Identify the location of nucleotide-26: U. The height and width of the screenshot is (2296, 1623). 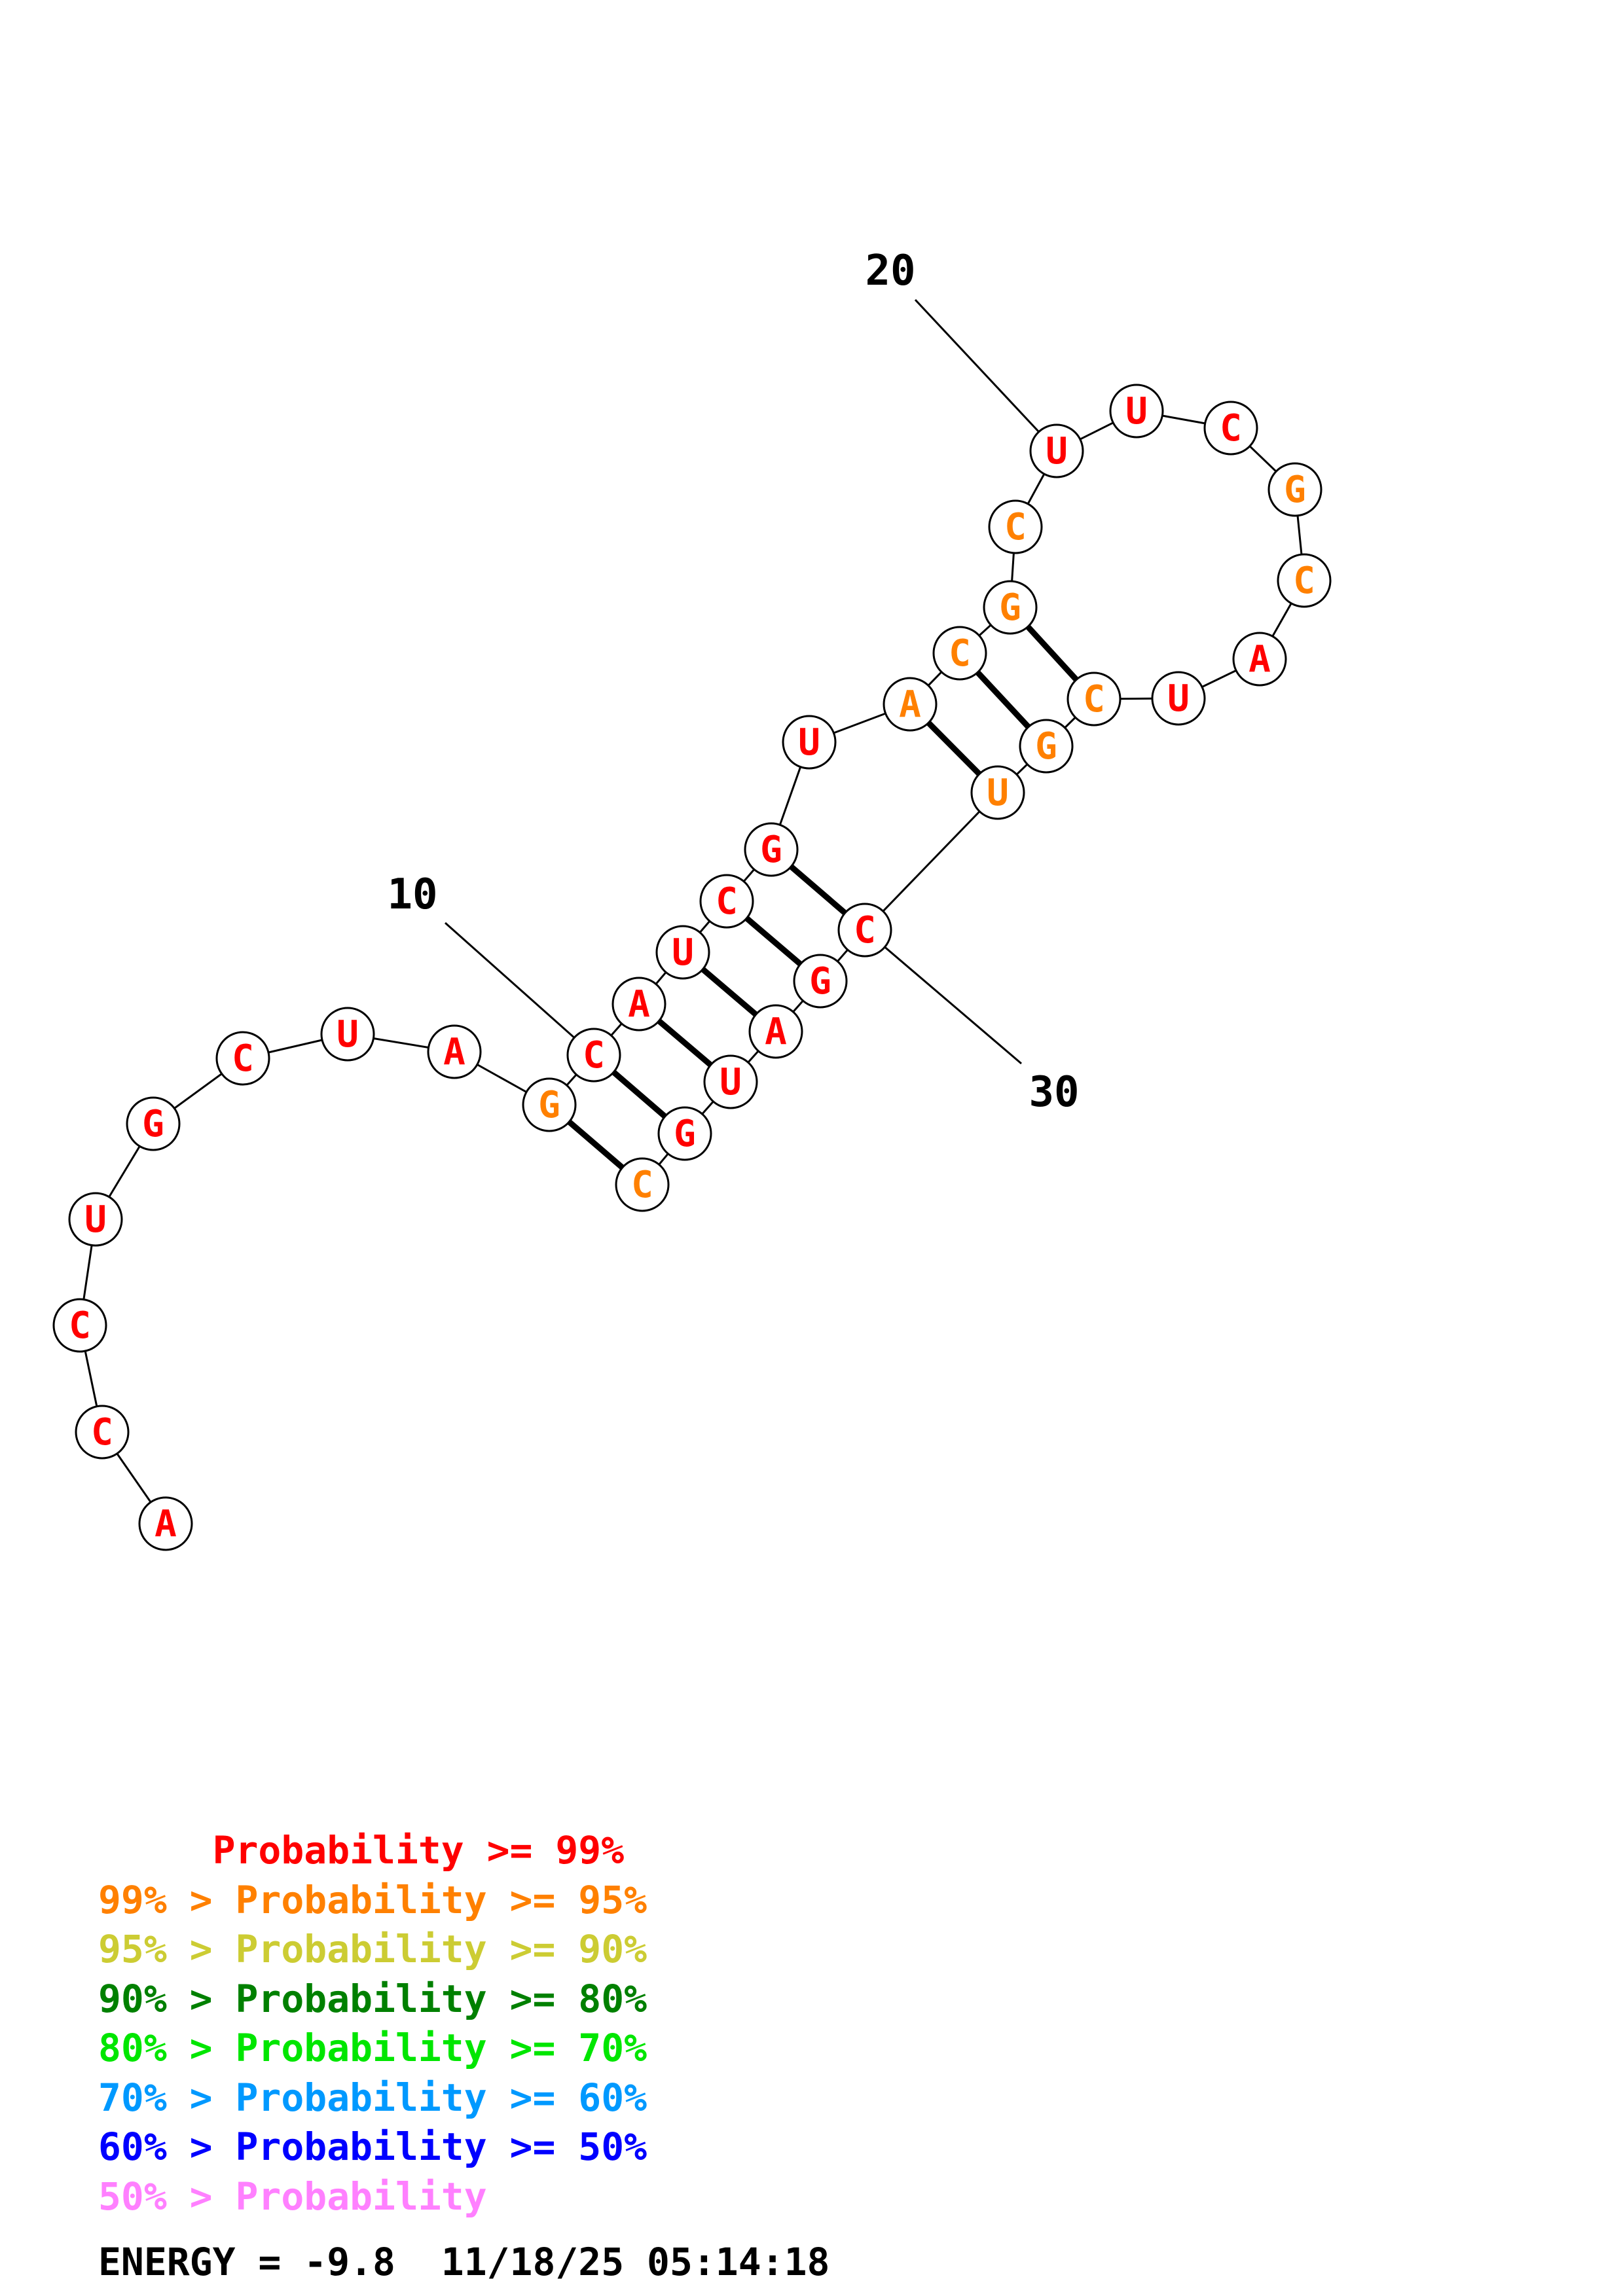
(1178, 698).